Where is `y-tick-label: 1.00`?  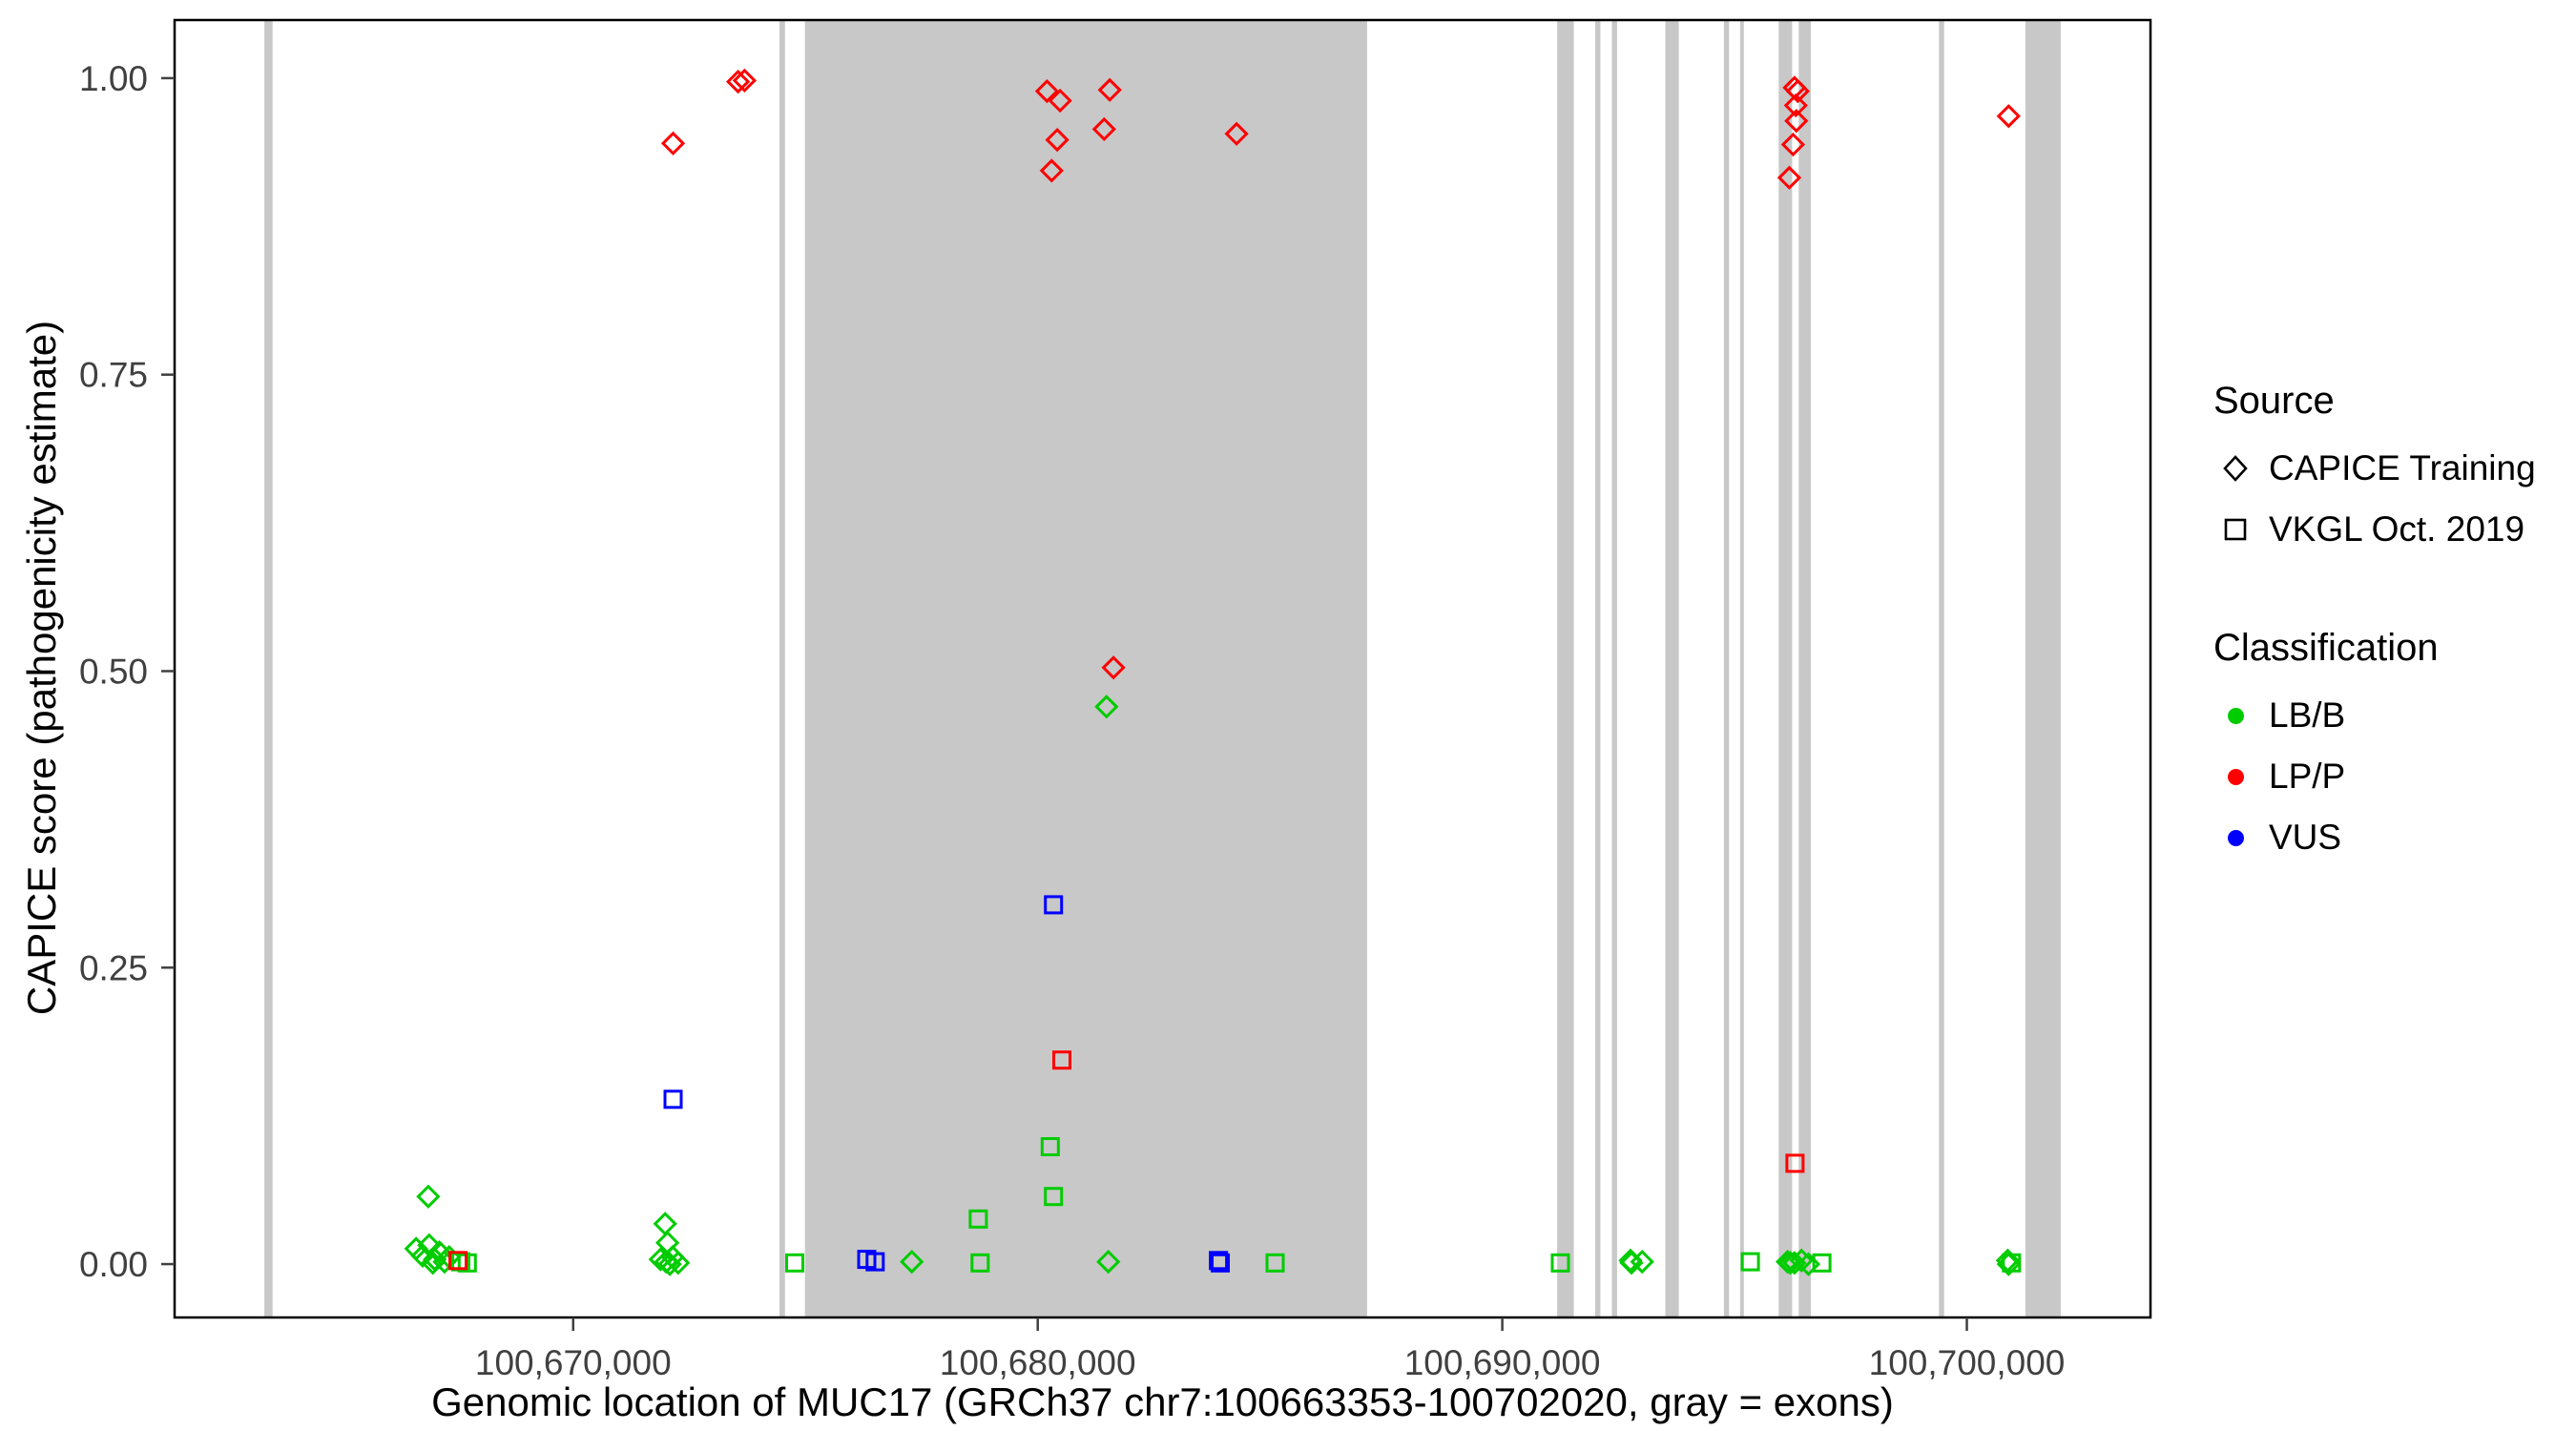
y-tick-label: 1.00 is located at coordinates (113, 78).